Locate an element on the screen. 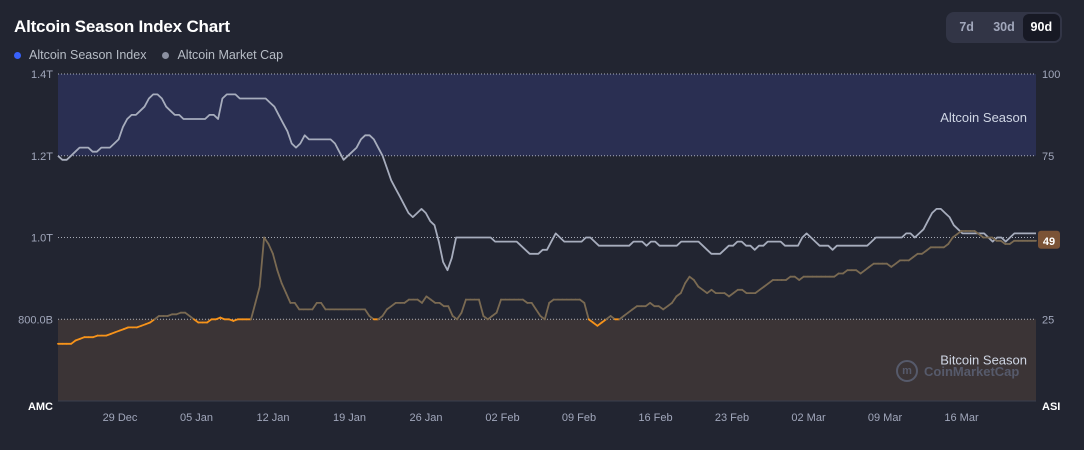 The height and width of the screenshot is (450, 1084). current-index-badge is located at coordinates (1049, 239).